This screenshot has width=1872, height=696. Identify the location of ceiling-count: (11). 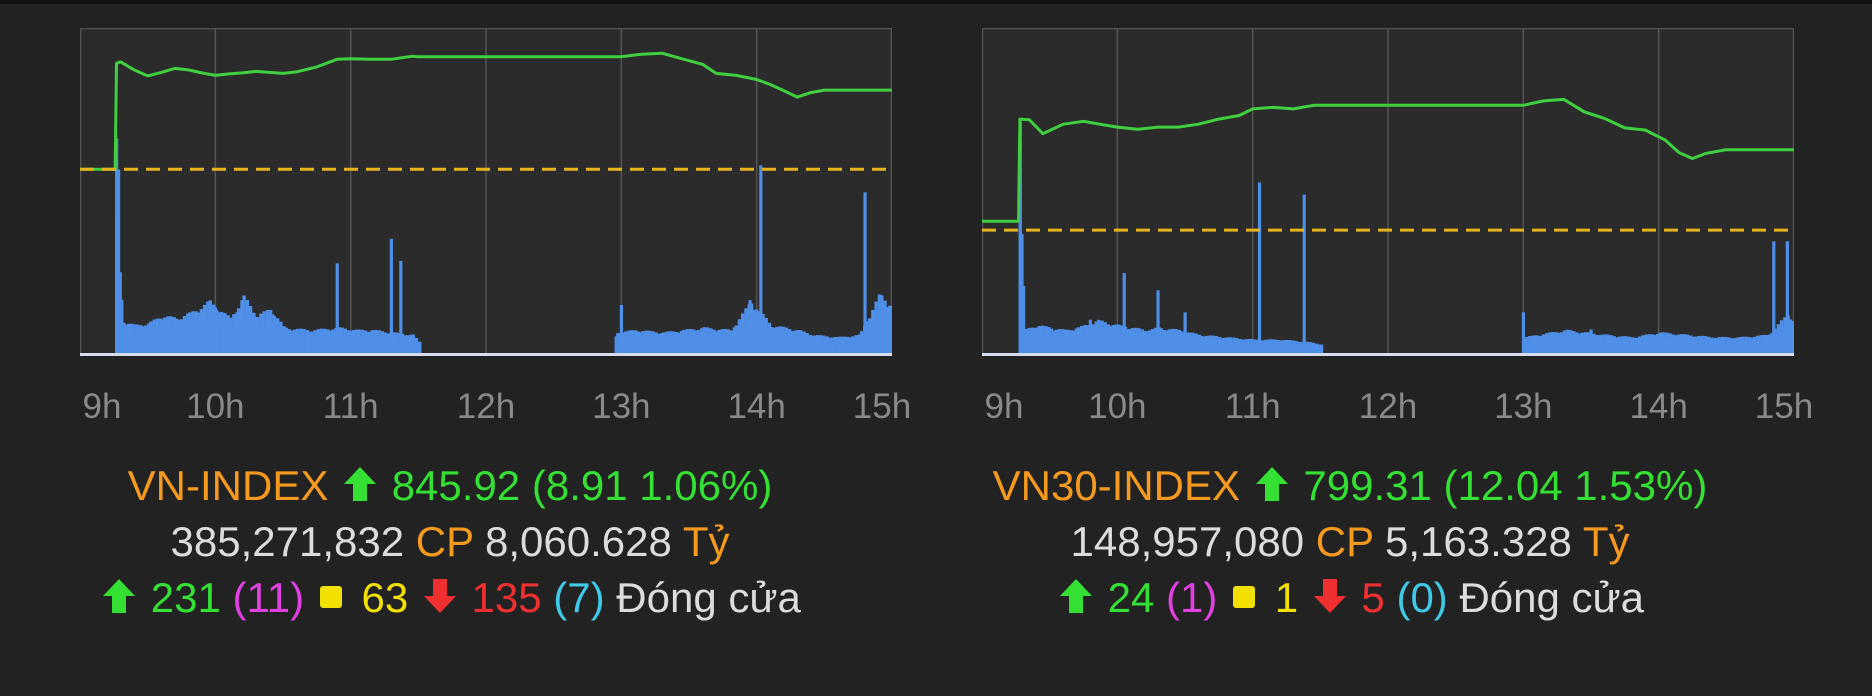
(268, 597).